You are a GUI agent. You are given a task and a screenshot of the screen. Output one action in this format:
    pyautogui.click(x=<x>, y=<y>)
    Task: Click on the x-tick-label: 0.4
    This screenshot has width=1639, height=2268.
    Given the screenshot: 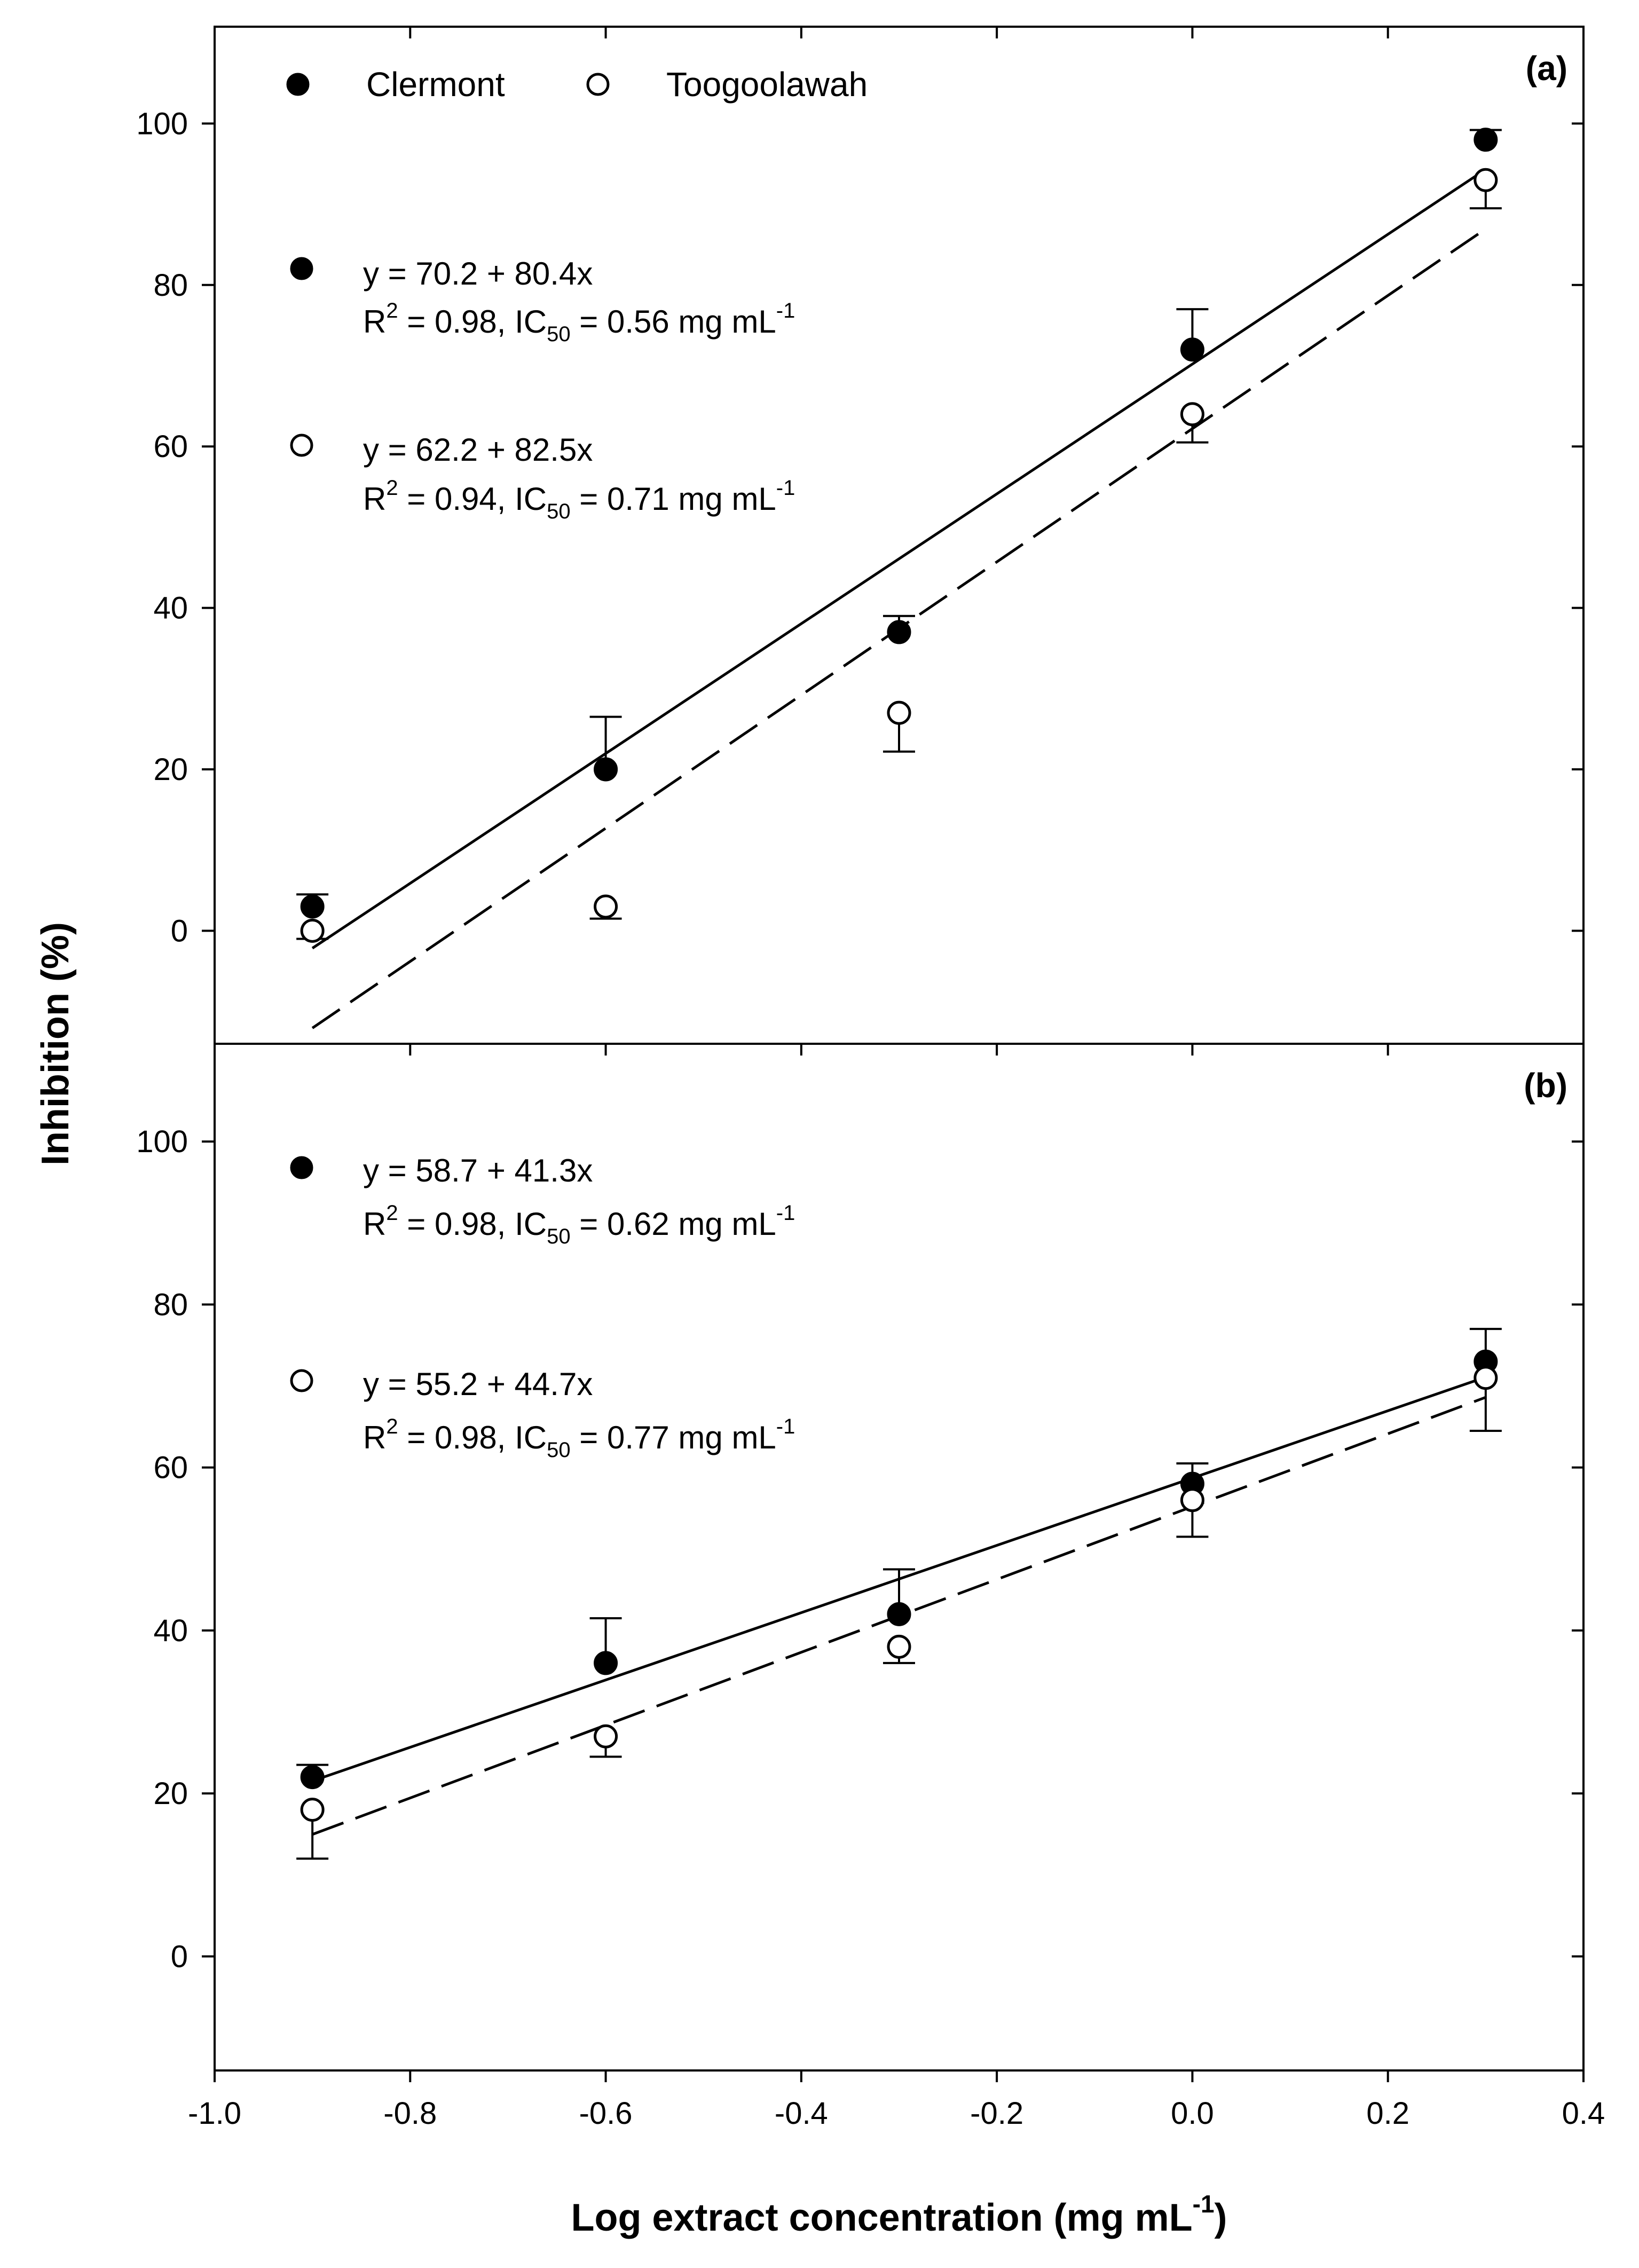 What is the action you would take?
    pyautogui.click(x=1584, y=2113)
    